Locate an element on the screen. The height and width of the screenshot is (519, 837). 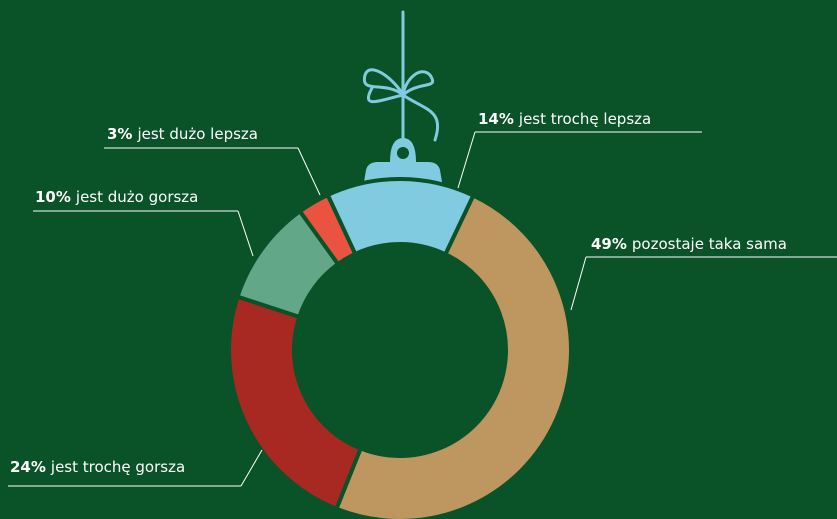
slice-label: 24% jest trochę gorsza is located at coordinates (97, 467).